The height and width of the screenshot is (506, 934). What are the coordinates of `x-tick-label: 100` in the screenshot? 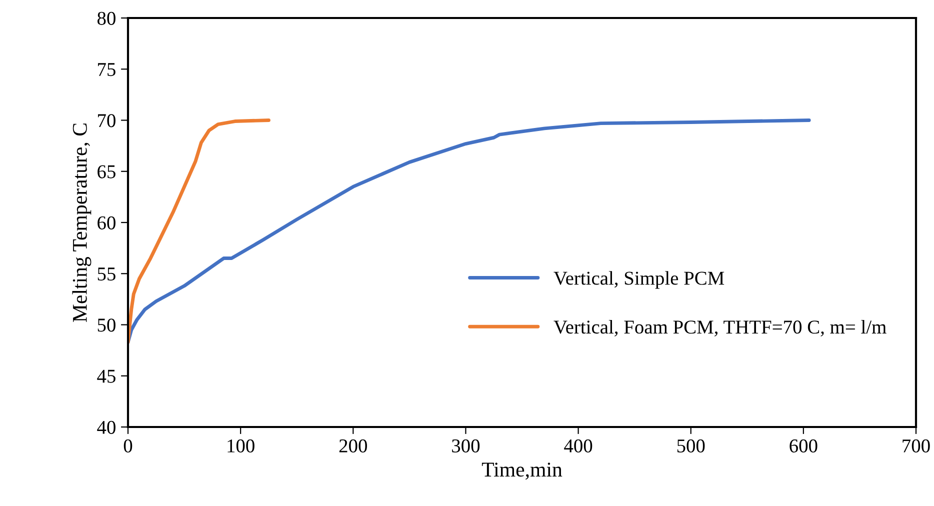 It's located at (241, 445).